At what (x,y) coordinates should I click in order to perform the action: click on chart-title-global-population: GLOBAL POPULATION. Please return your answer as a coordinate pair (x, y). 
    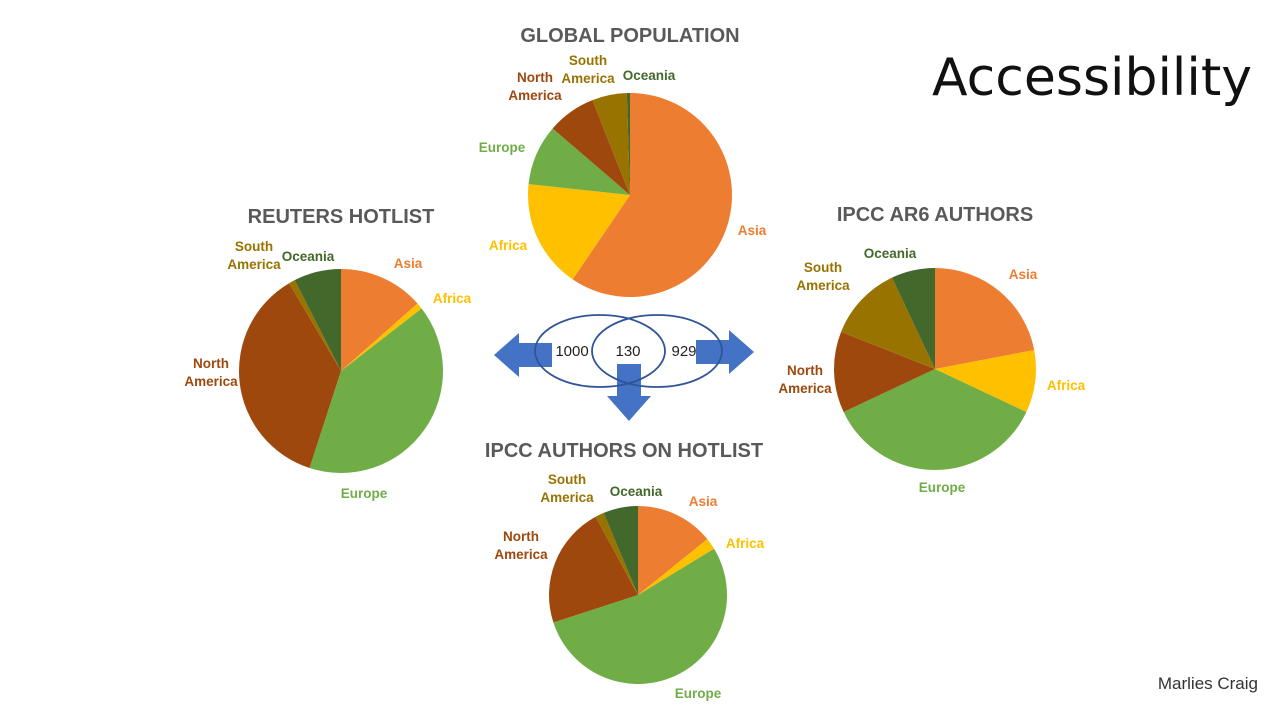
    Looking at the image, I should click on (629, 36).